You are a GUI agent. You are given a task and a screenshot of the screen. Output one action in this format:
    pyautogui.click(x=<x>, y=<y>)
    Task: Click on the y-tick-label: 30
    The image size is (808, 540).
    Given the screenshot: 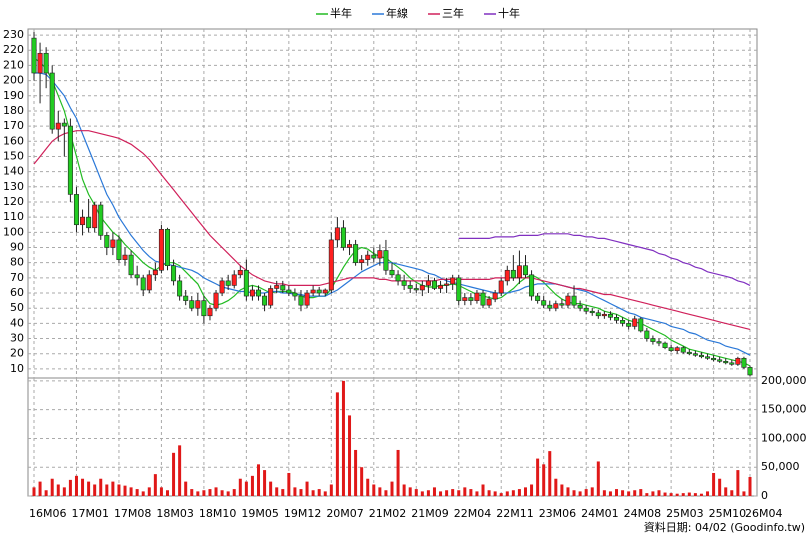 What is the action you would take?
    pyautogui.click(x=17, y=338)
    